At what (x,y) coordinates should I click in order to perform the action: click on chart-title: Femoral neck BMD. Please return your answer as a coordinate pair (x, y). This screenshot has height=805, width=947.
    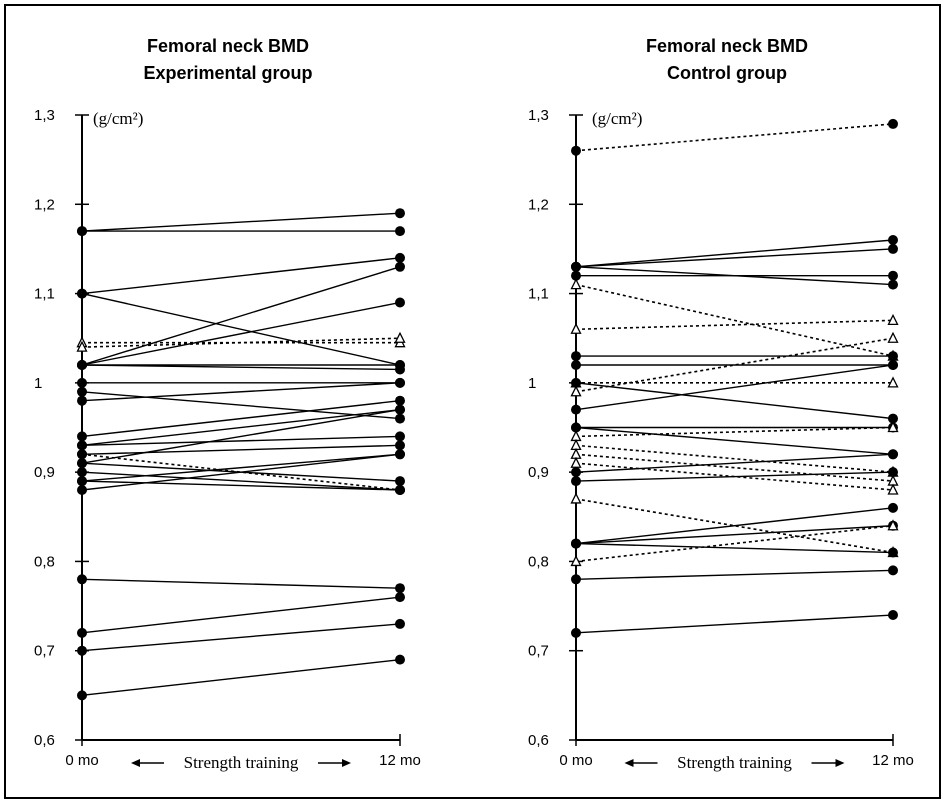
    Looking at the image, I should click on (727, 46).